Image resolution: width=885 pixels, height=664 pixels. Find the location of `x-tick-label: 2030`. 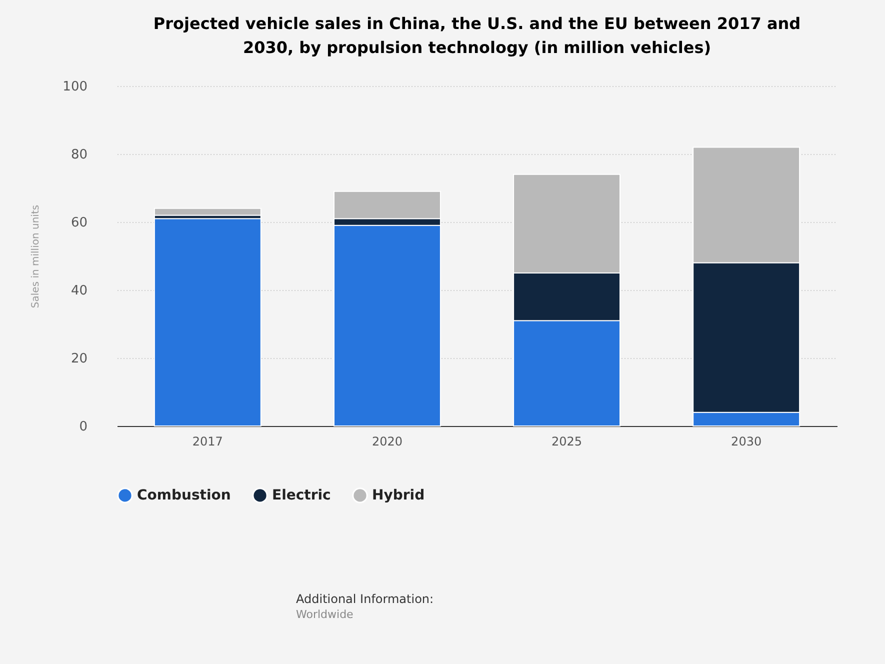

x-tick-label: 2030 is located at coordinates (746, 441).